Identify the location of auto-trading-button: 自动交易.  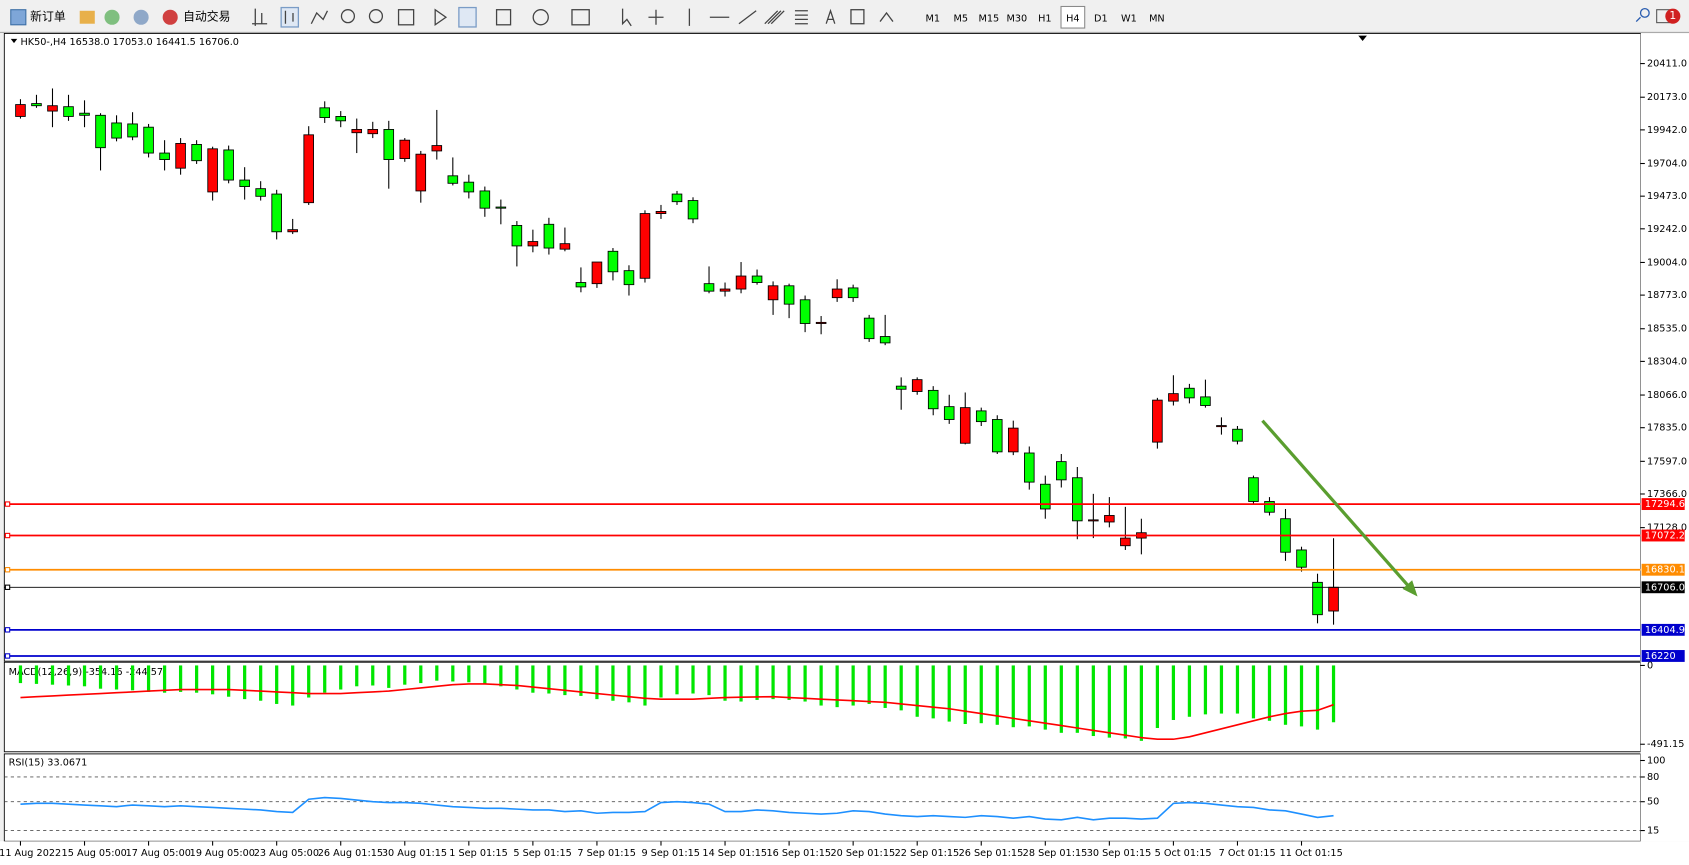
(206, 17).